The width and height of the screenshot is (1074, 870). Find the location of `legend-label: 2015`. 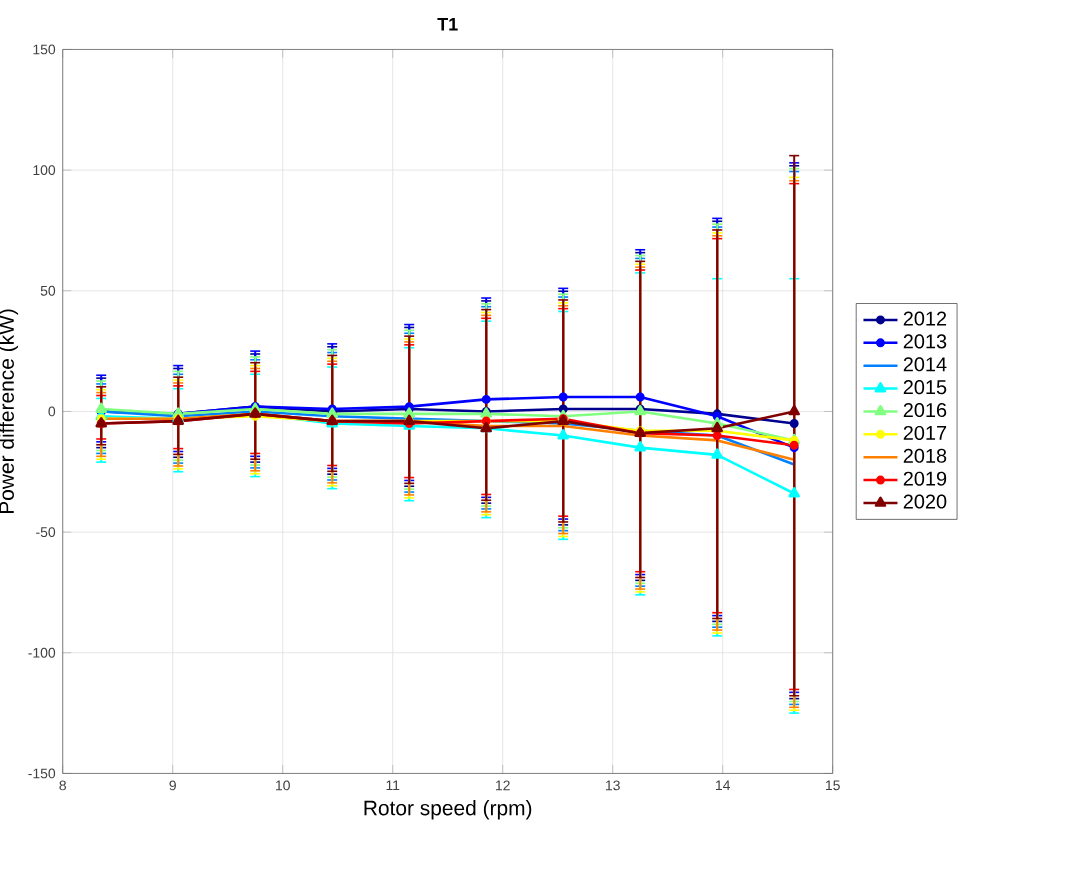

legend-label: 2015 is located at coordinates (925, 387).